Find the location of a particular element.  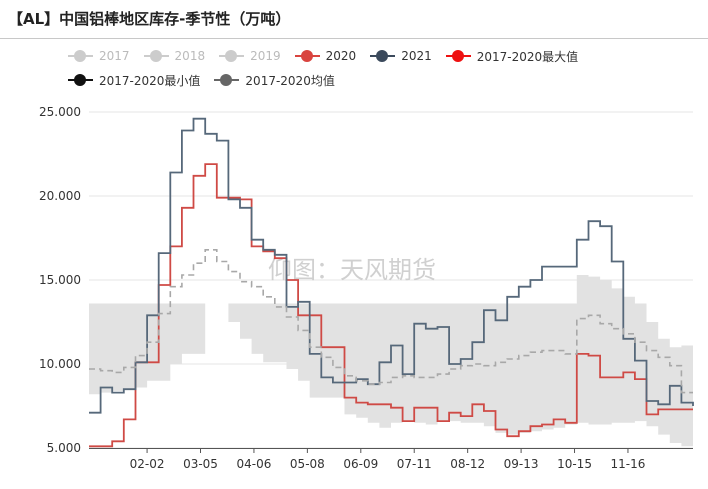

legend-label: 2017-2020均值 is located at coordinates (290, 80).